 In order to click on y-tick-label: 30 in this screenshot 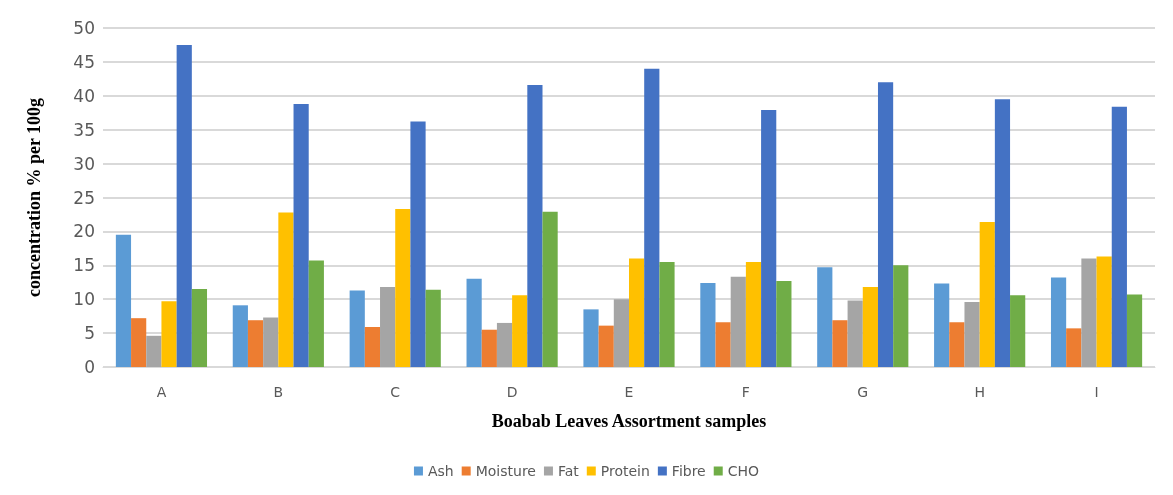, I will do `click(84, 163)`.